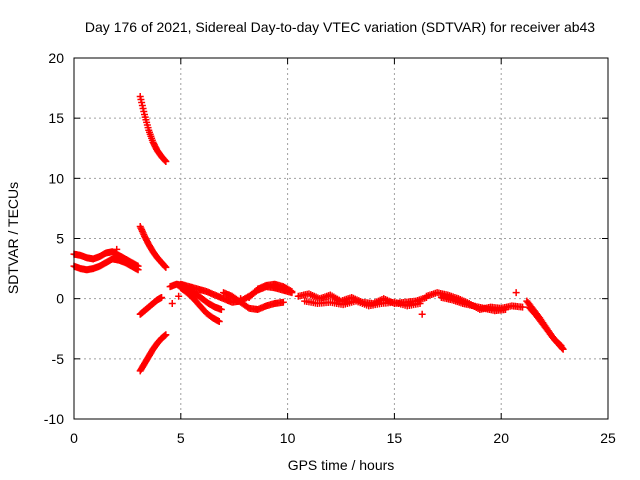  Describe the element at coordinates (106, 264) in the screenshot. I see `series-early-b` at that location.